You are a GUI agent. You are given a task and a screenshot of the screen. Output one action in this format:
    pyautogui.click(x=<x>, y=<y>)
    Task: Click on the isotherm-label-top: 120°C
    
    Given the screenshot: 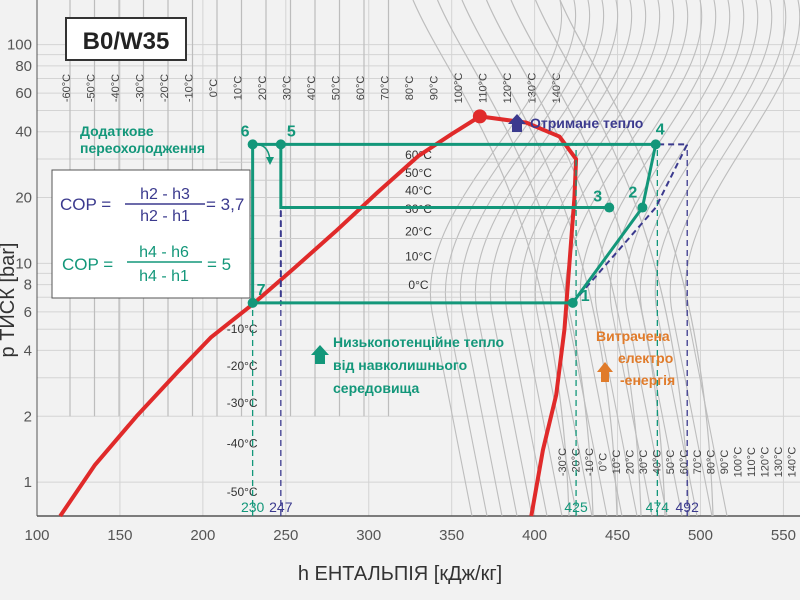 What is the action you would take?
    pyautogui.click(x=508, y=88)
    